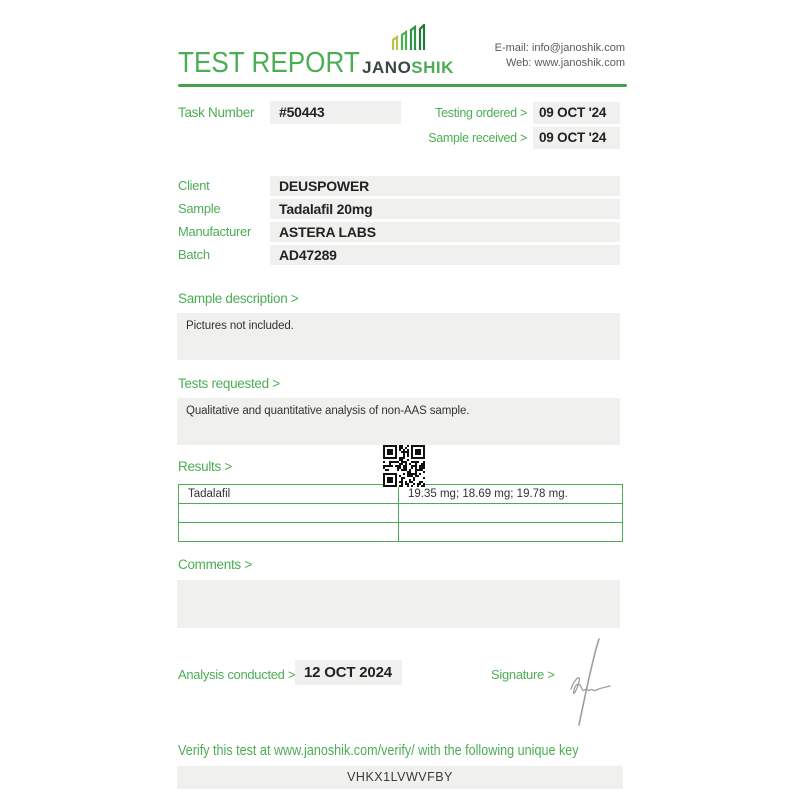 This screenshot has height=800, width=800. What do you see at coordinates (576, 113) in the screenshot?
I see `testing-ordered-value: 09 OCT '24` at bounding box center [576, 113].